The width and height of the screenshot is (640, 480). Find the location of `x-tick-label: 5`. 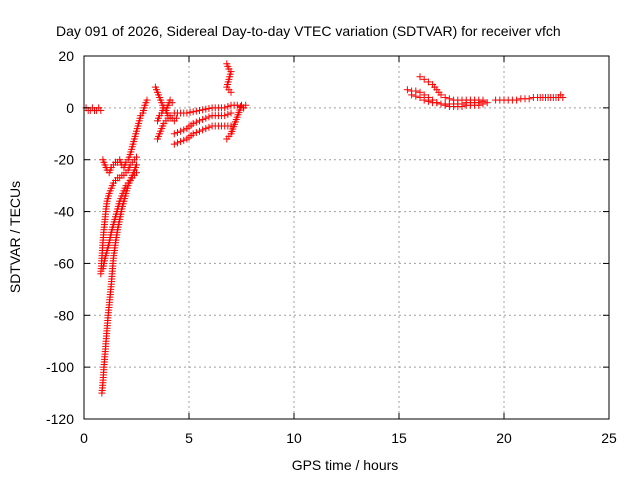

x-tick-label: 5 is located at coordinates (189, 438).